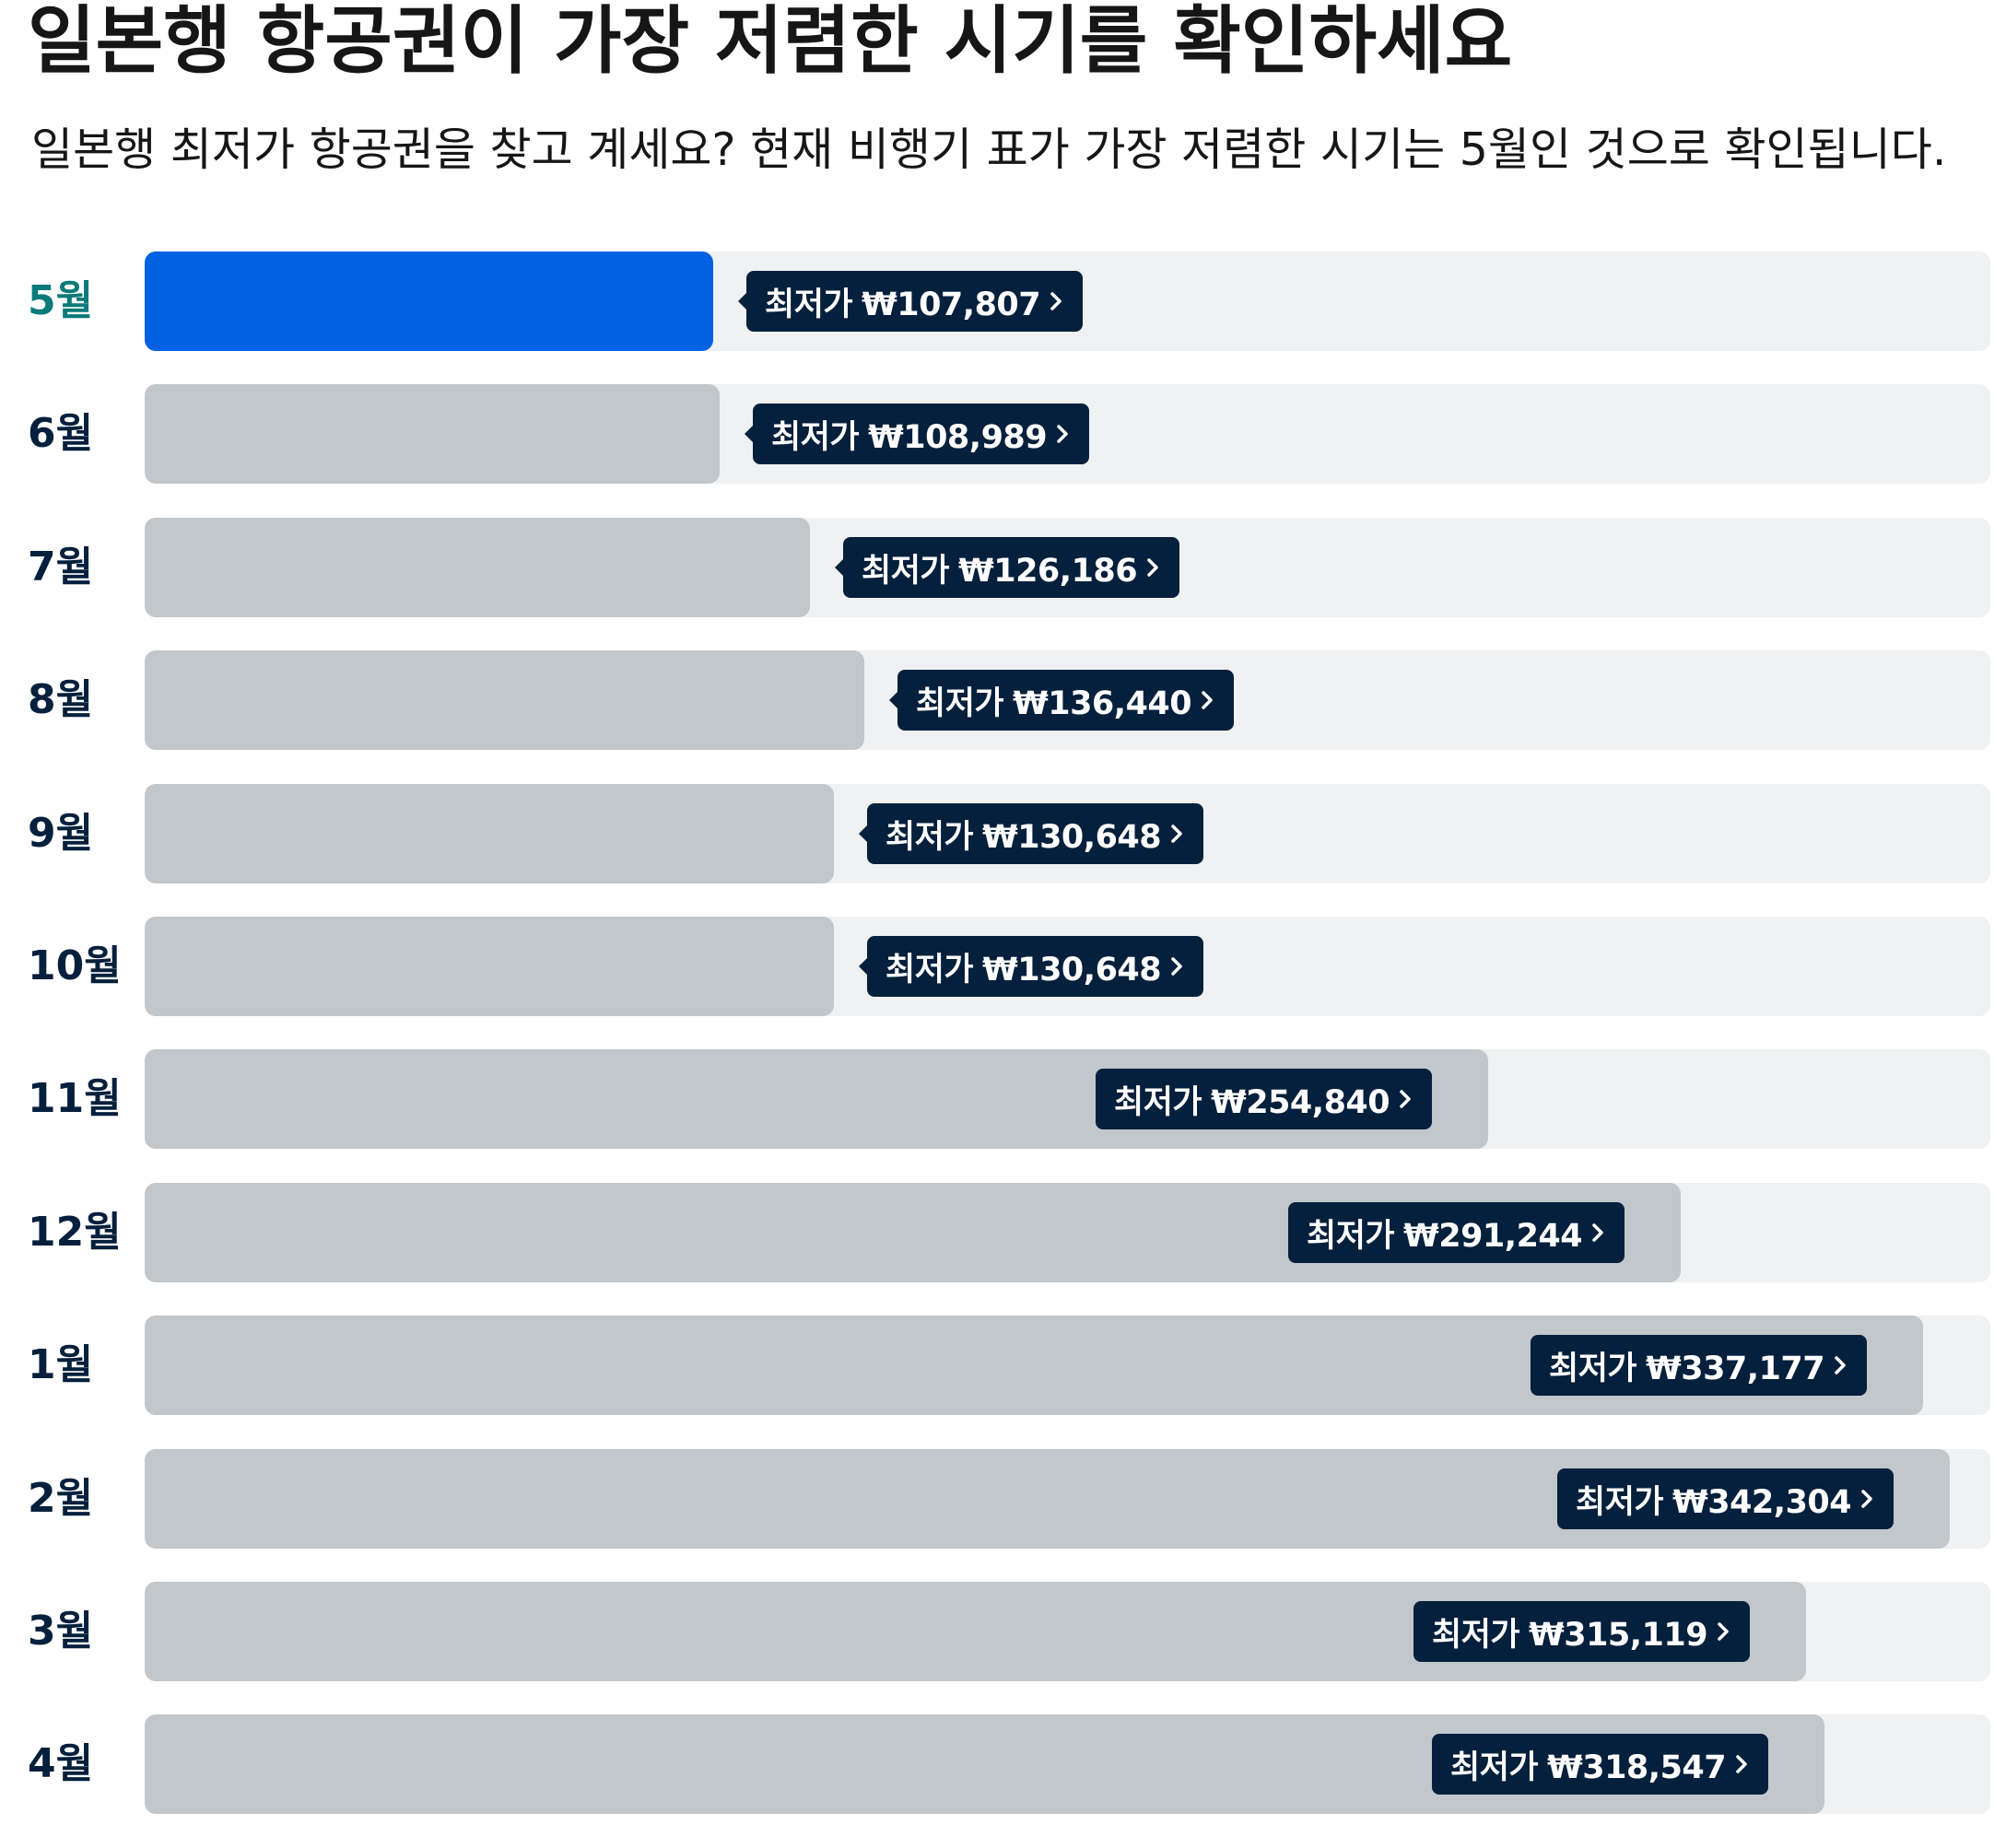 Image resolution: width=1994 pixels, height=1848 pixels. What do you see at coordinates (958, 437) in the screenshot?
I see `price-value: ₩108,989` at bounding box center [958, 437].